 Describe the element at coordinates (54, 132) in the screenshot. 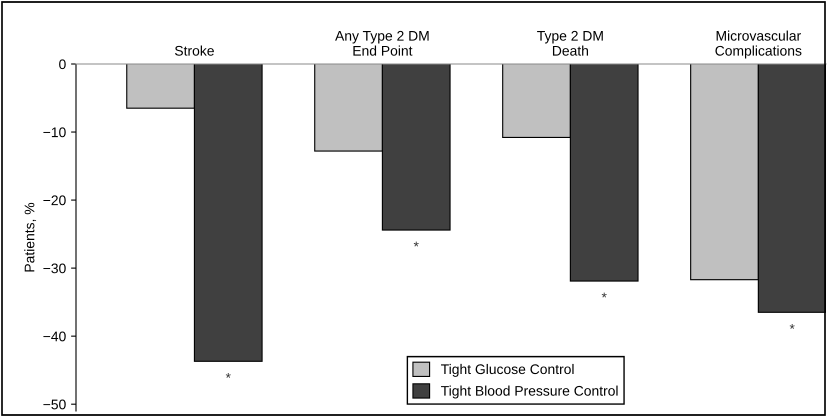

I see `y-tick-label: −10` at that location.